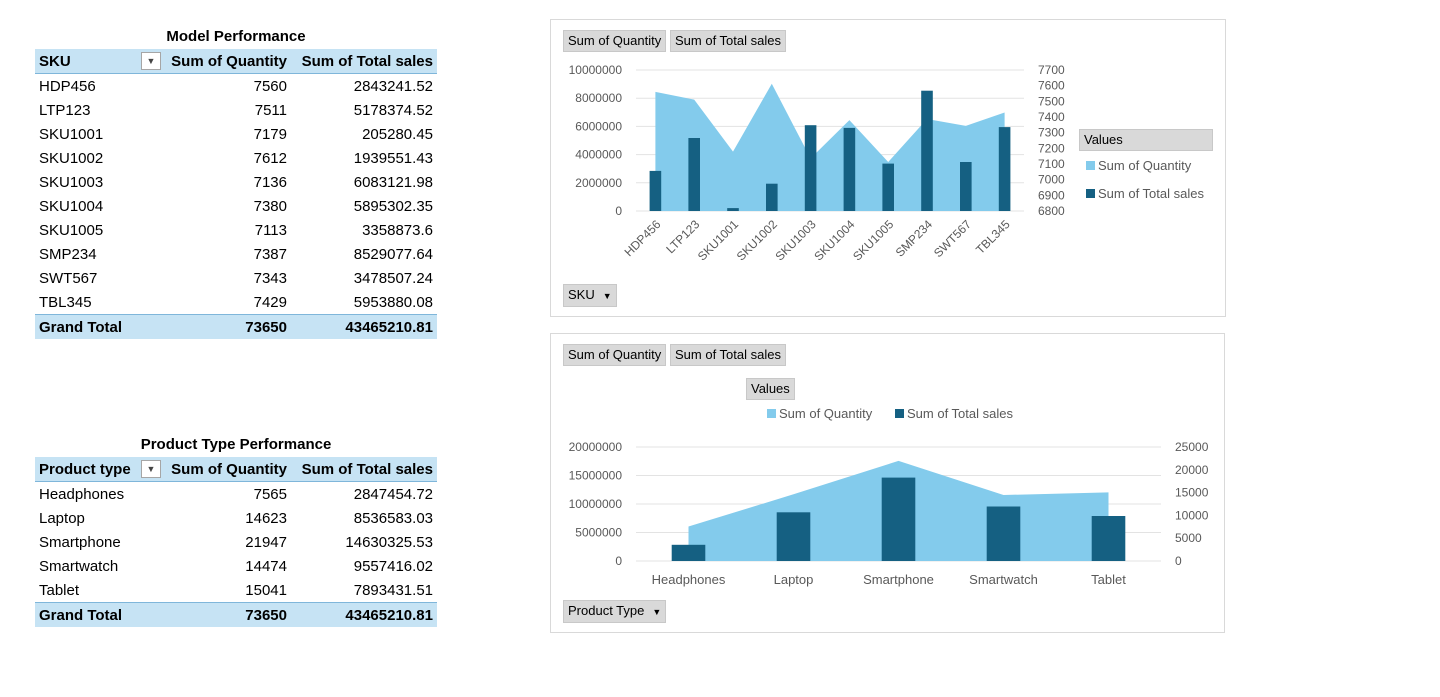  Describe the element at coordinates (65, 110) in the screenshot. I see `row-label-cell: LTP123` at that location.